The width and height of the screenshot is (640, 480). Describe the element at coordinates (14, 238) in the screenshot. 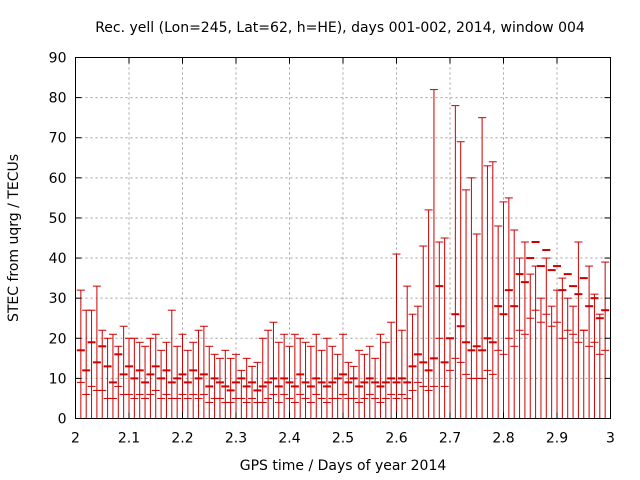

I see `y-axis-label: STEC from uqrg / TECUs` at that location.